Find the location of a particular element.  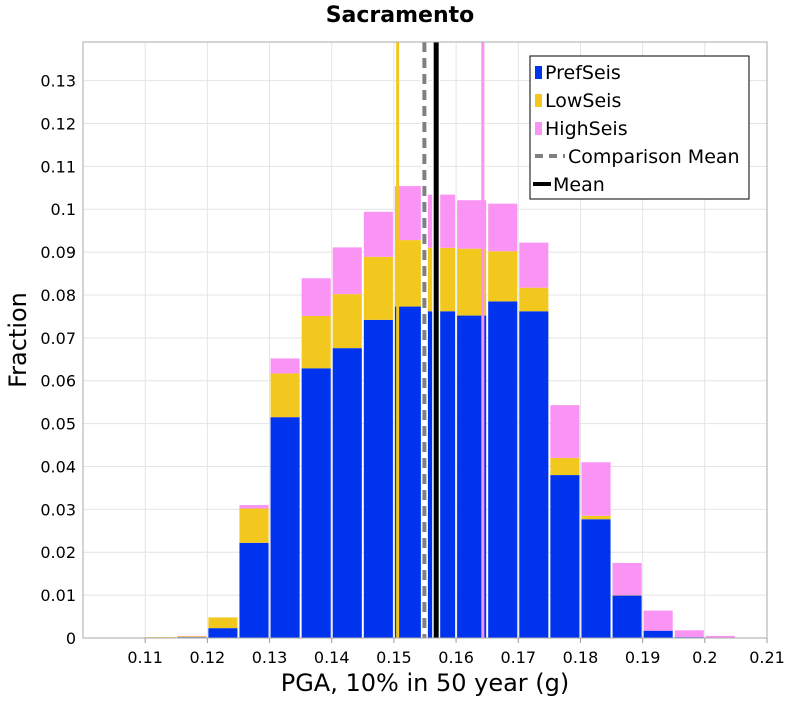

y-tick-label: 0.03 is located at coordinates (58, 509).